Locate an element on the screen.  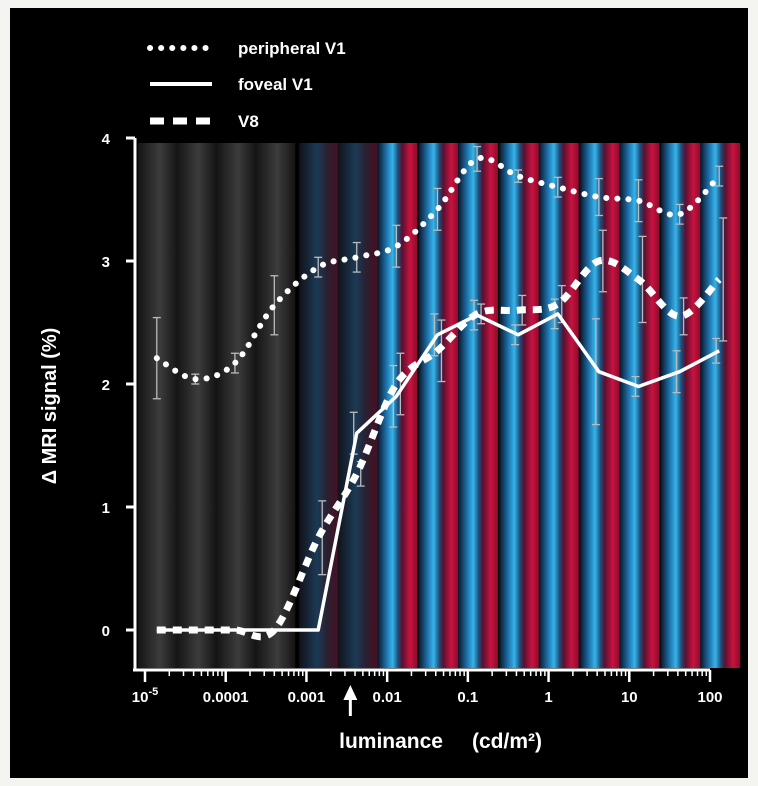
x-tick-label: 10 is located at coordinates (629, 697).